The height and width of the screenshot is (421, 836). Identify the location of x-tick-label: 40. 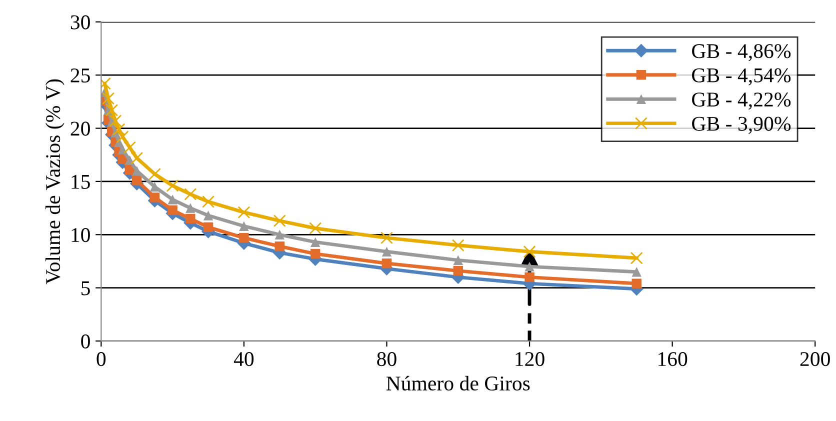
(244, 359).